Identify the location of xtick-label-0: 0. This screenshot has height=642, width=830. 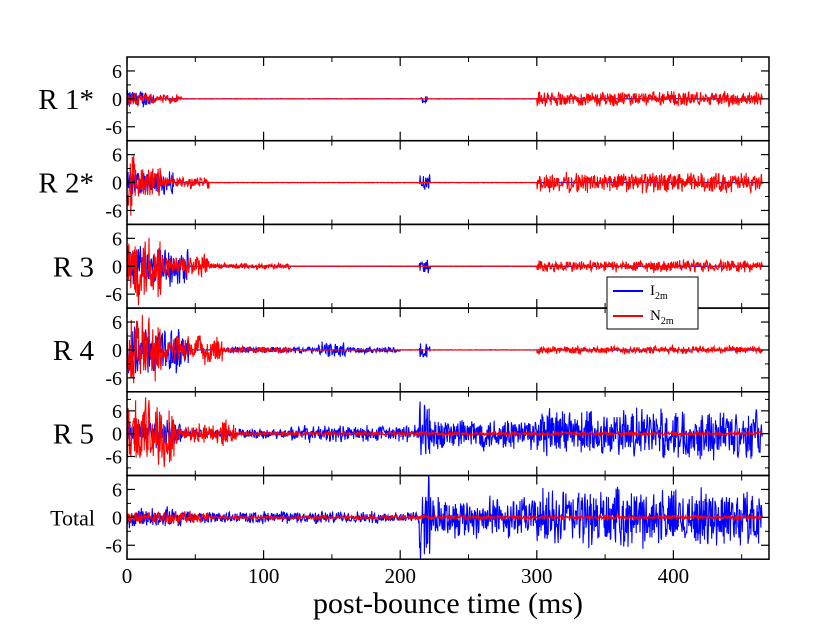
(127, 576).